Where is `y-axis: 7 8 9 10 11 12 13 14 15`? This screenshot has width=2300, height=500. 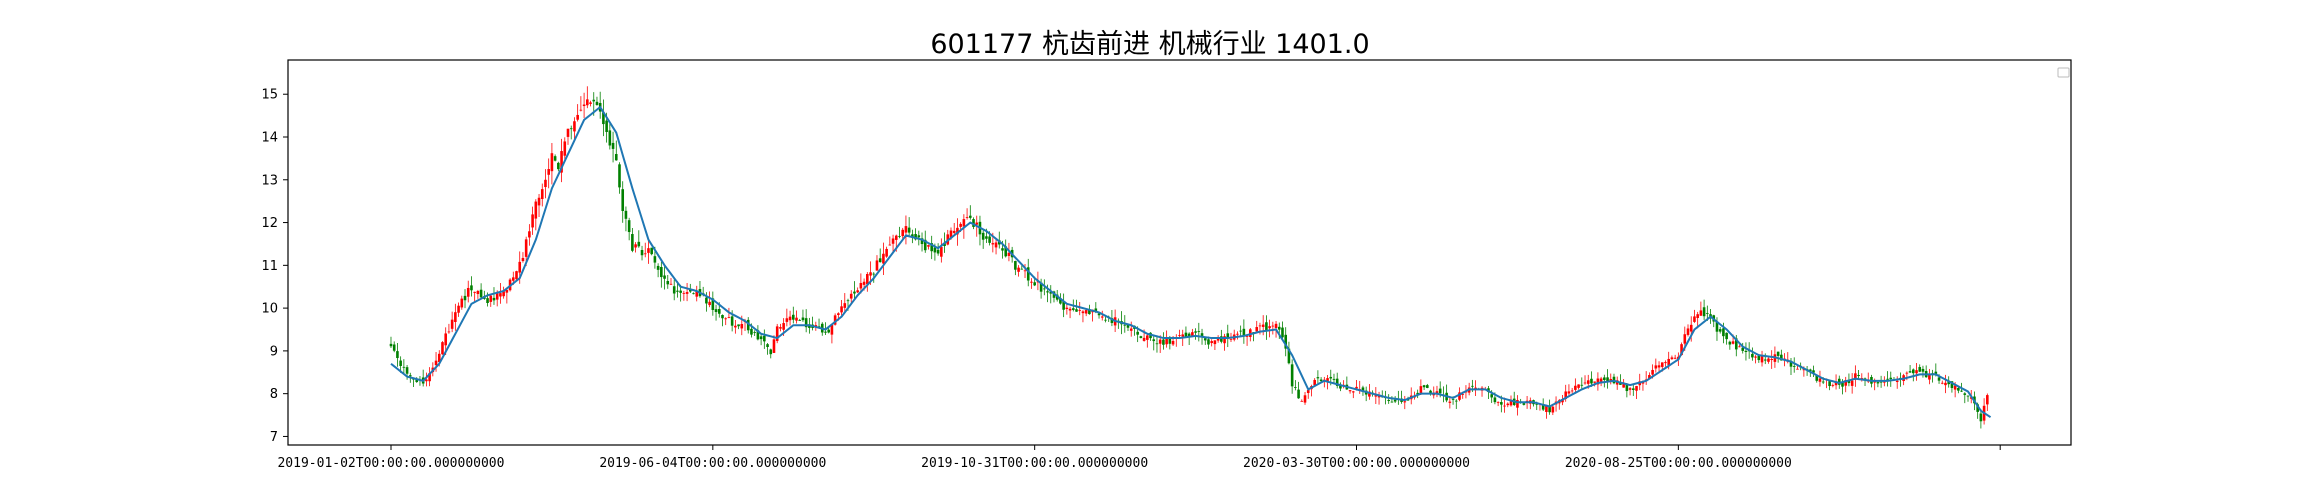
y-axis: 7 8 9 10 11 12 13 14 15 is located at coordinates (274, 266).